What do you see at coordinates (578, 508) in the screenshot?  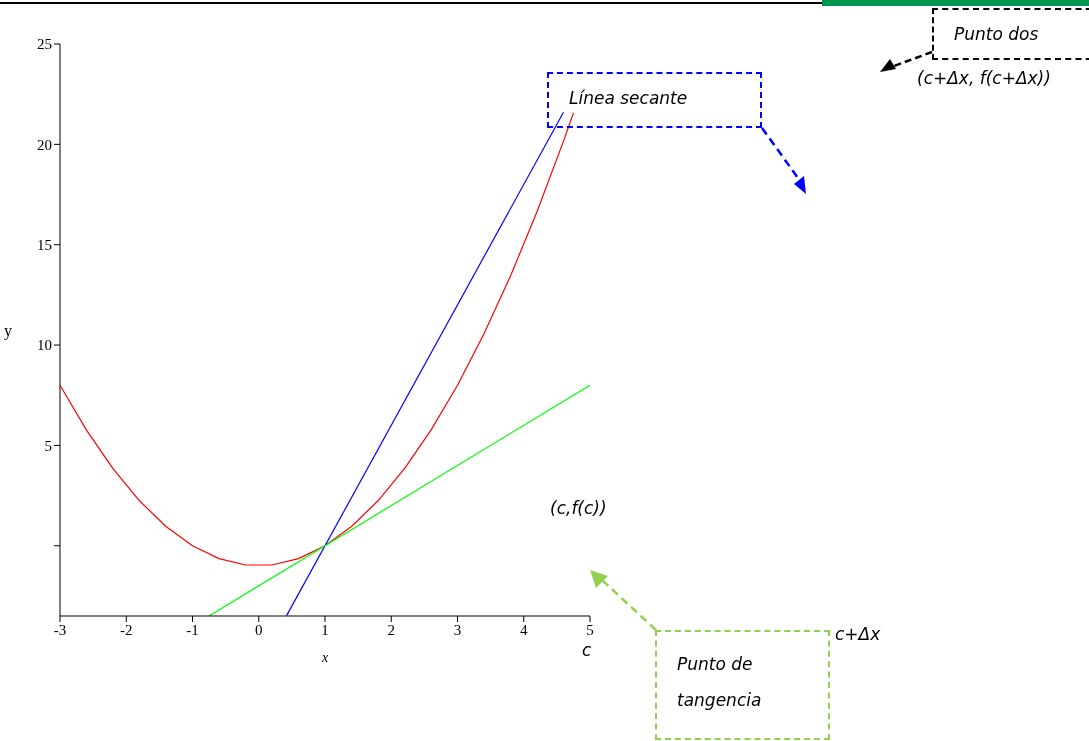 I see `annotation: (c,f(c))` at bounding box center [578, 508].